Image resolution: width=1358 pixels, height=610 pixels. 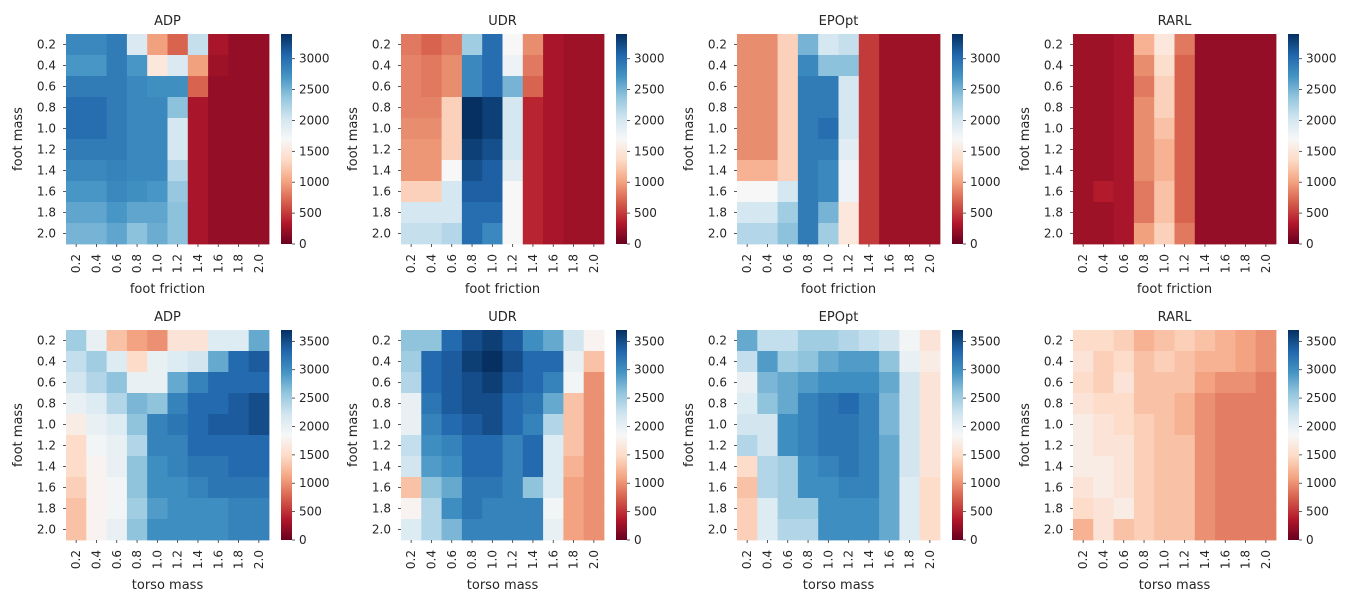 What do you see at coordinates (310, 213) in the screenshot?
I see `colorbar-tick-label: 500` at bounding box center [310, 213].